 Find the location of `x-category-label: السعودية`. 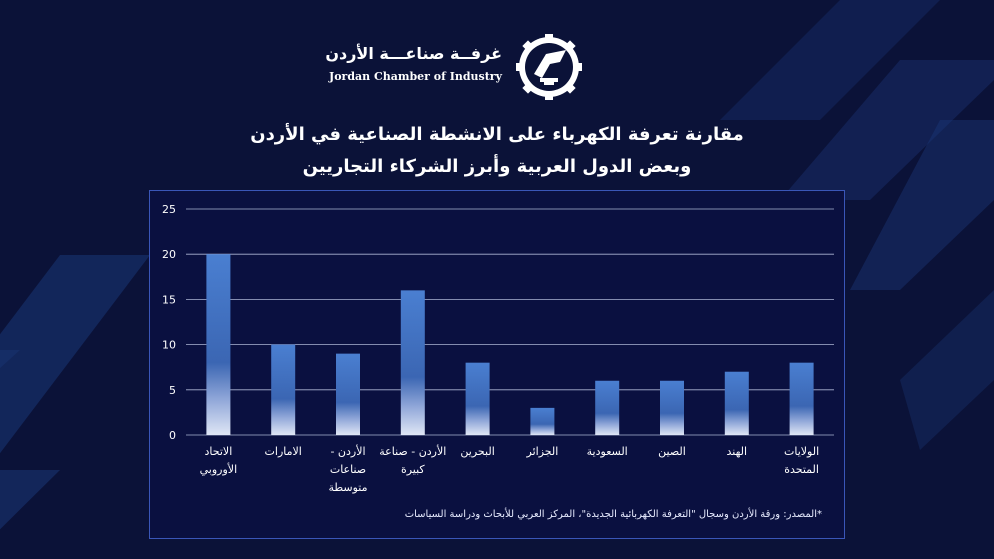

x-category-label: السعودية is located at coordinates (607, 451).